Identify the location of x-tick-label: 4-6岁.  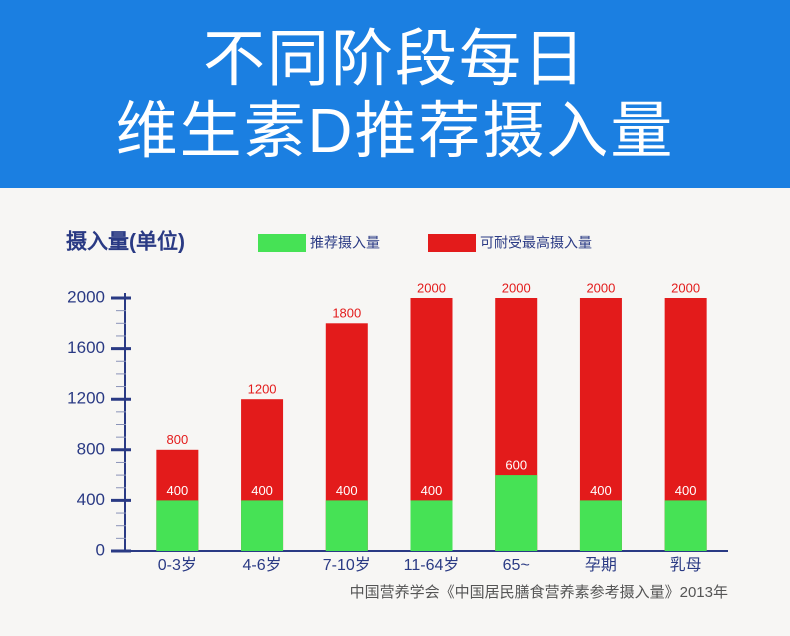
(262, 565).